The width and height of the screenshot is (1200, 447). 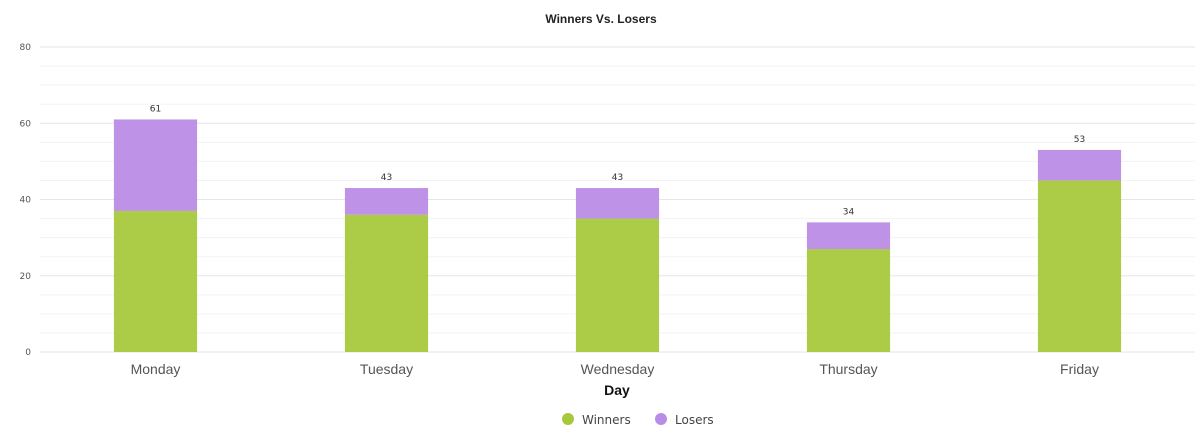 What do you see at coordinates (386, 283) in the screenshot?
I see `bar-winners-tuesday` at bounding box center [386, 283].